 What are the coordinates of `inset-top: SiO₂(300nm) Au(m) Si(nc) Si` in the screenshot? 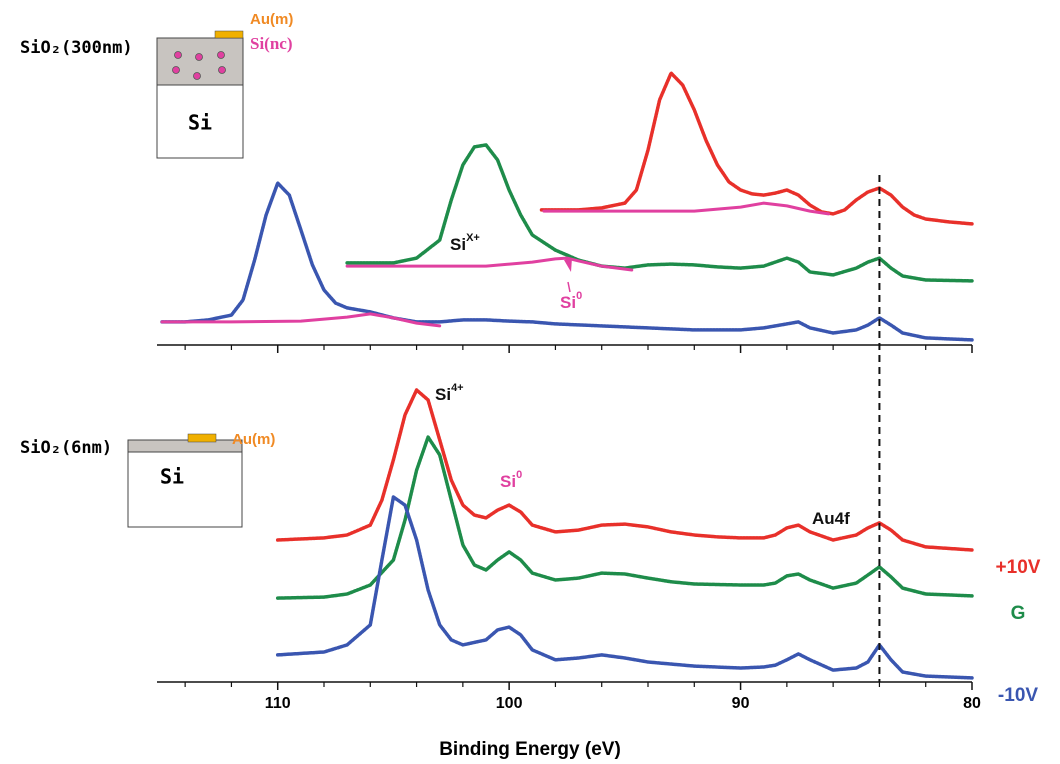 It's located at (156, 85).